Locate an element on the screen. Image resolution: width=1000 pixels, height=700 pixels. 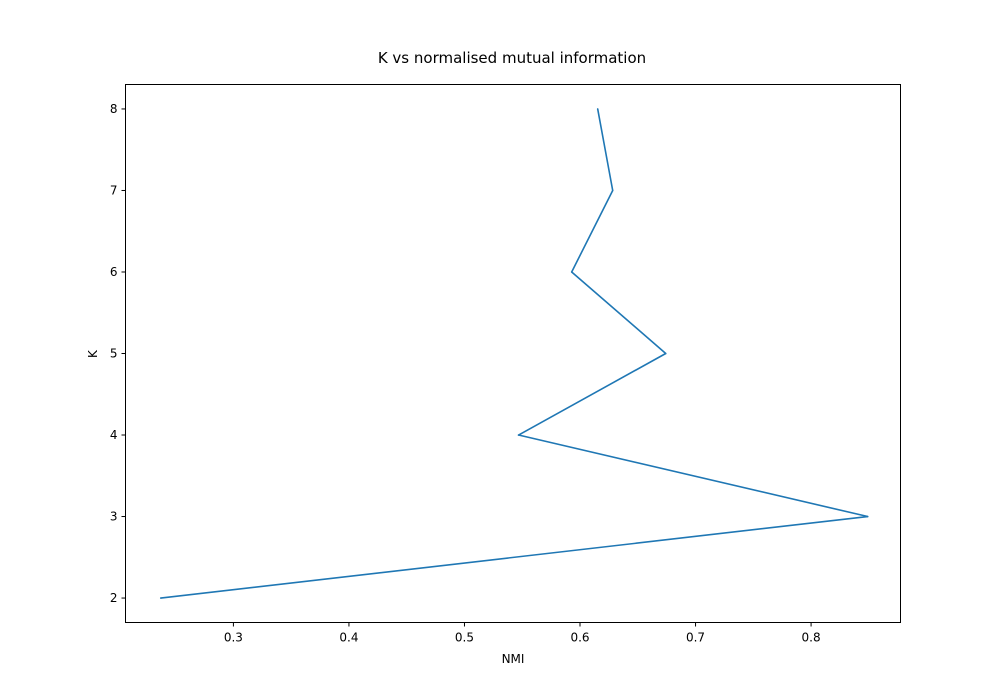
y-tick-label: 5 is located at coordinates (114, 354).